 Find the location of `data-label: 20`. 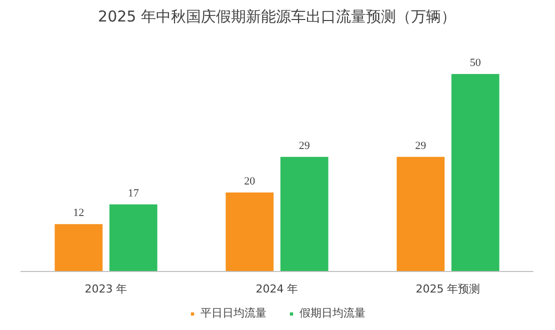

data-label: 20 is located at coordinates (250, 181).